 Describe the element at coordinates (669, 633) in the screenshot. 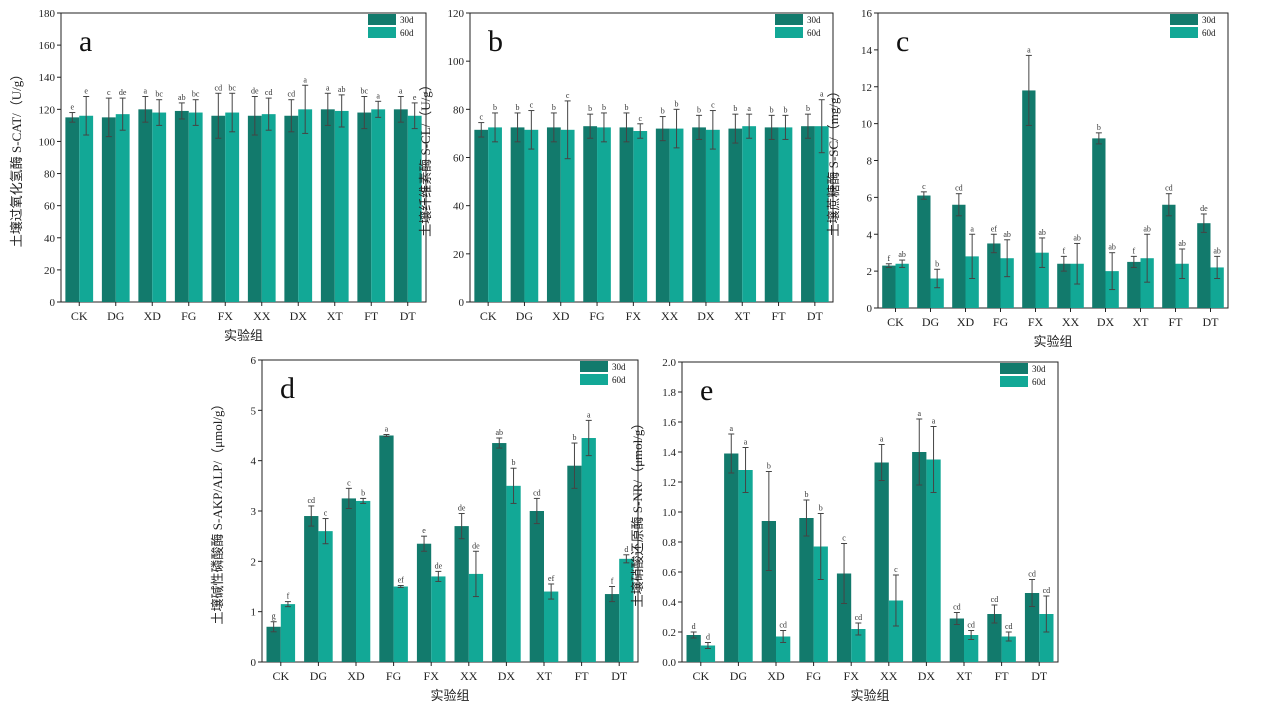

I see `y-tick-label: 0.2` at that location.